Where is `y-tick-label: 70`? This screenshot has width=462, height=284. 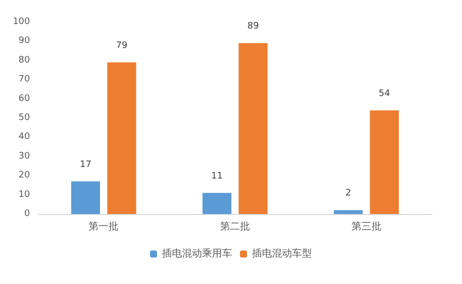 y-tick-label: 70 is located at coordinates (24, 79).